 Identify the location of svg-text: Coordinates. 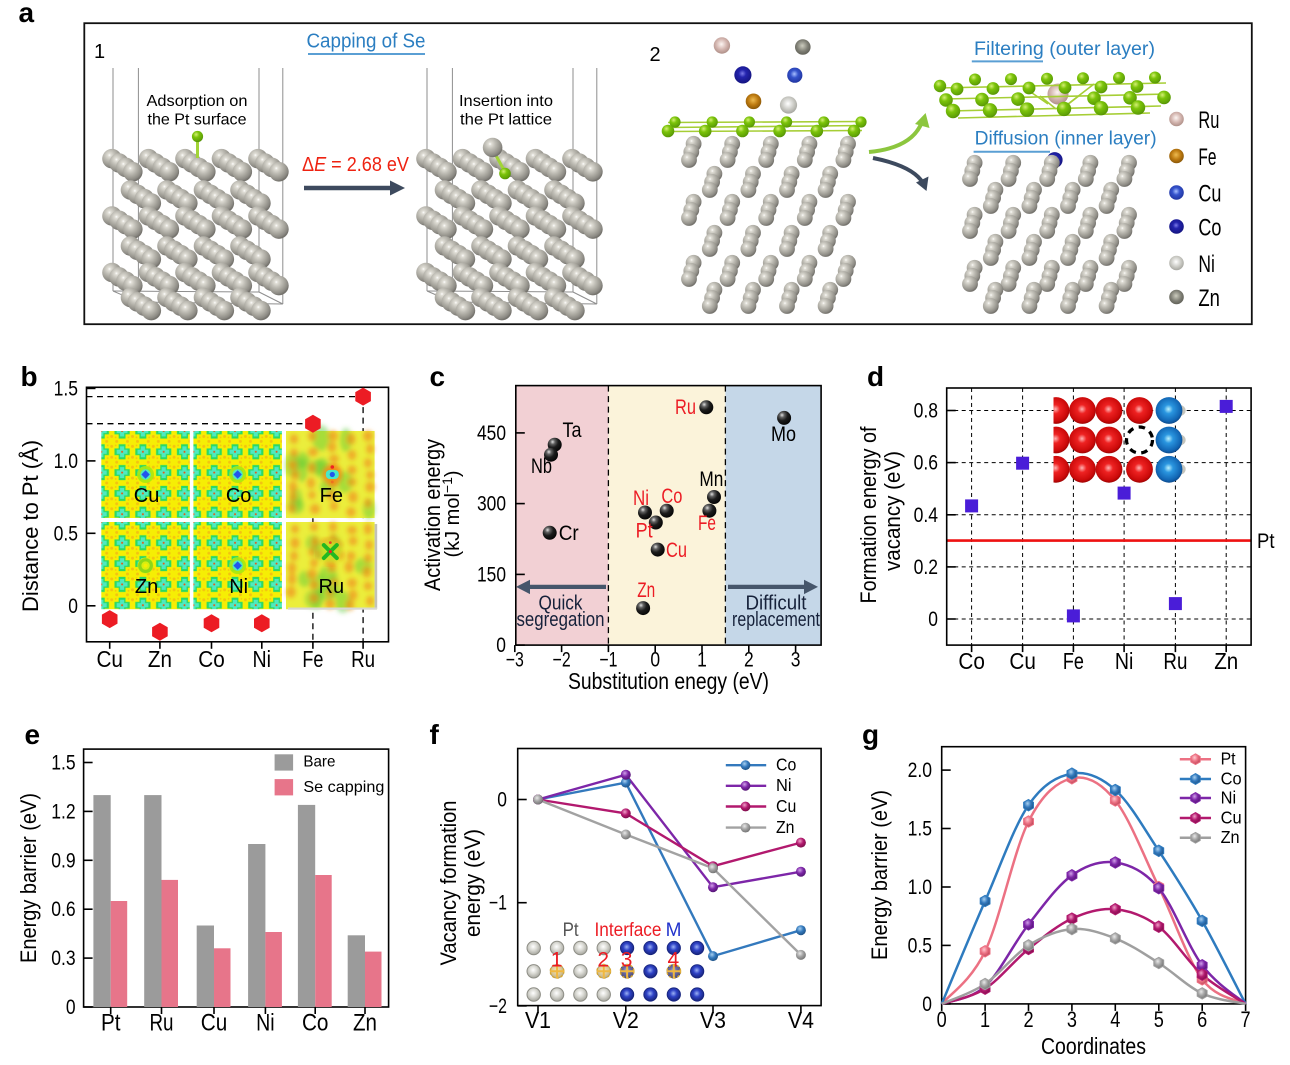
(1093, 1046).